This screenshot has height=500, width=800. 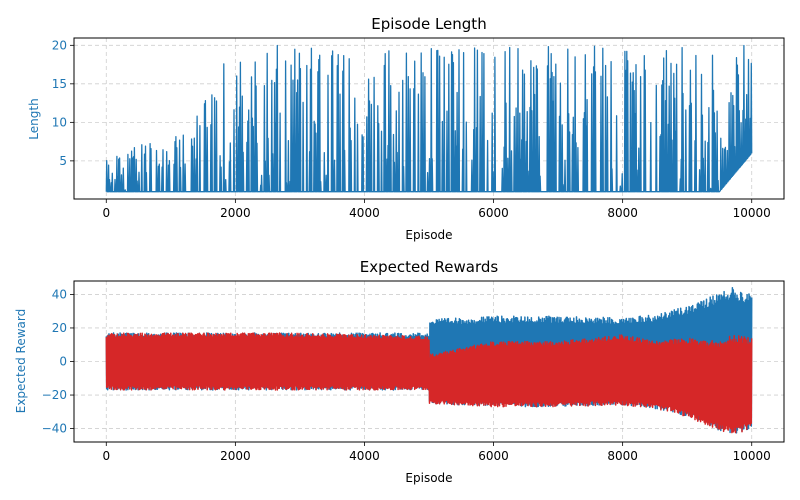 I want to click on y-tick-label: 0, so click(x=63, y=362).